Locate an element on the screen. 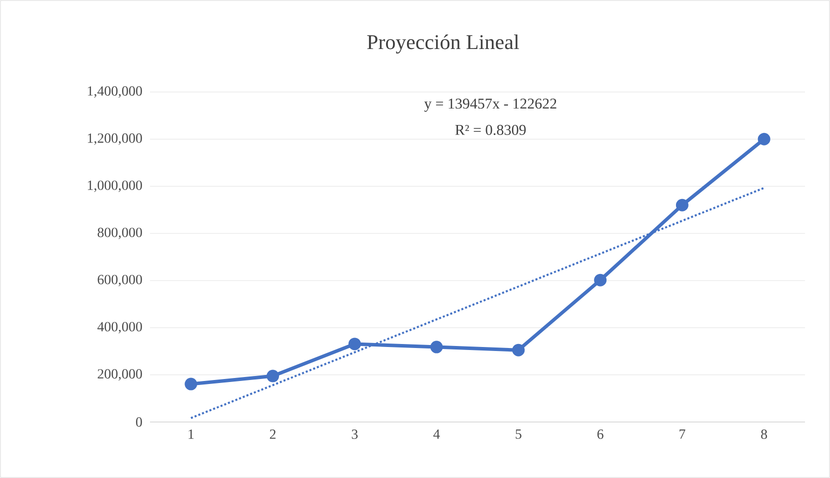  y-tick-label: 1,200,000 is located at coordinates (115, 139).